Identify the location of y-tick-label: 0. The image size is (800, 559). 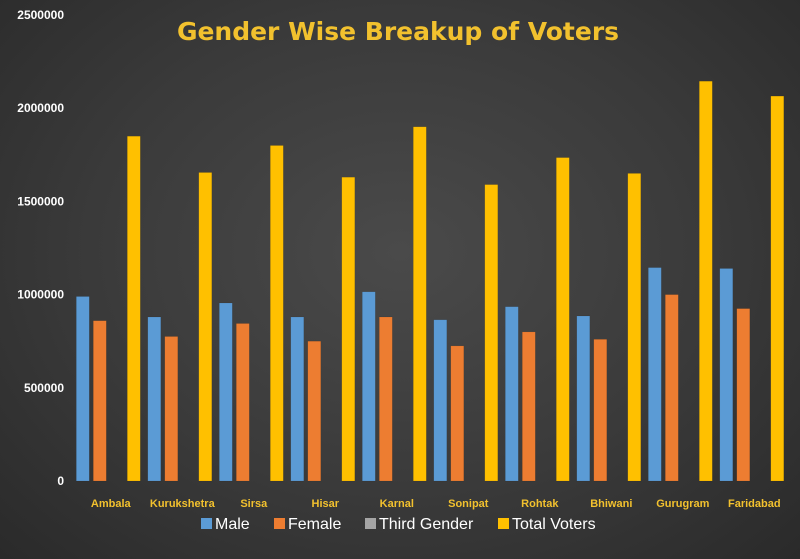
(60, 481).